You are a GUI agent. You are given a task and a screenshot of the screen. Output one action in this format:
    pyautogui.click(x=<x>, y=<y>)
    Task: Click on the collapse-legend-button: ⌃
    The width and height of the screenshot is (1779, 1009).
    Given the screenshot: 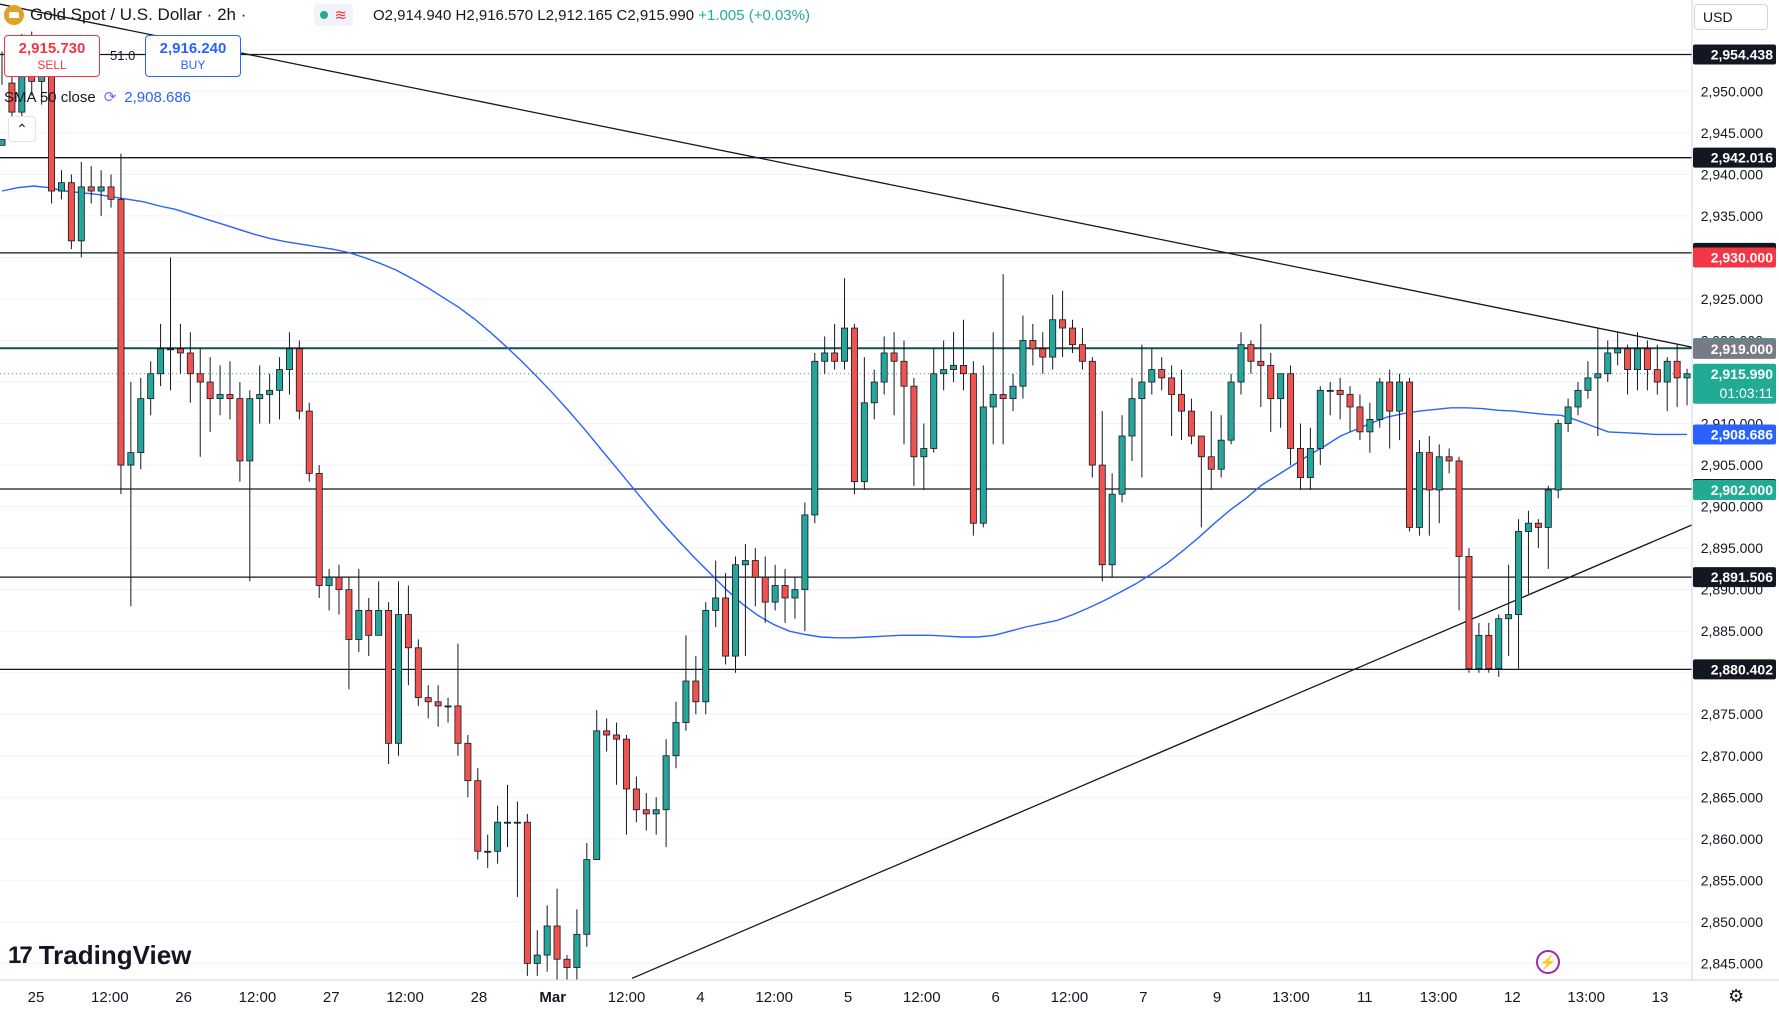 What is the action you would take?
    pyautogui.click(x=22, y=129)
    